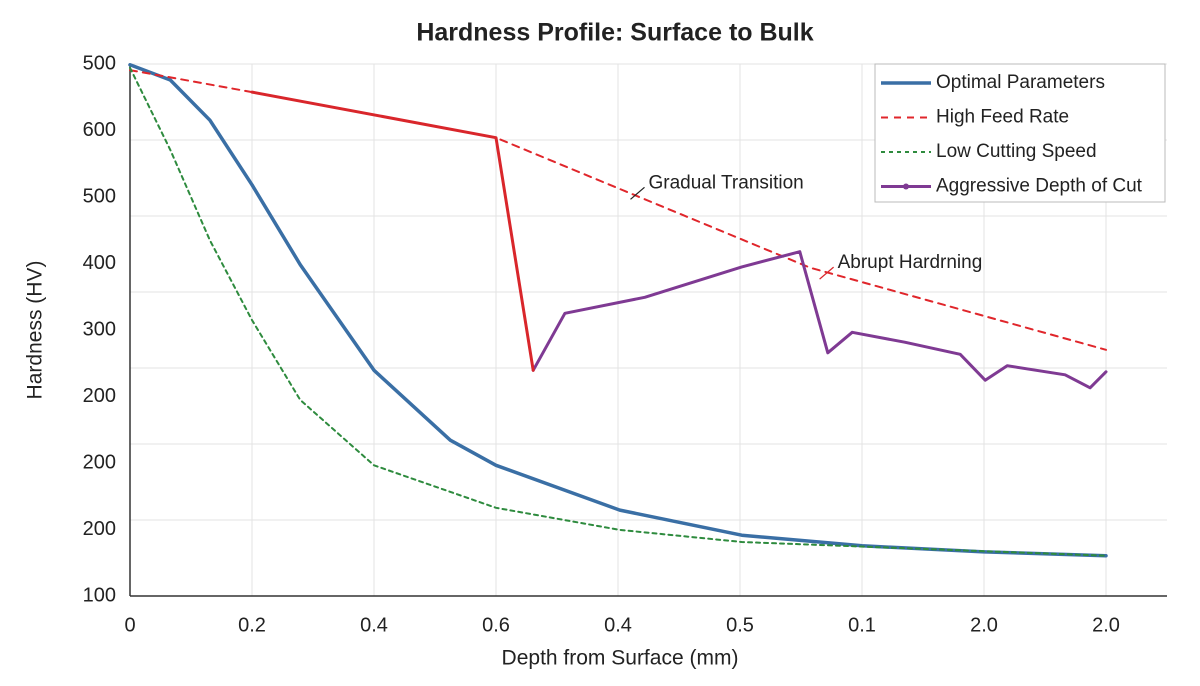  What do you see at coordinates (99, 595) in the screenshot?
I see `y-tick-label: 100` at bounding box center [99, 595].